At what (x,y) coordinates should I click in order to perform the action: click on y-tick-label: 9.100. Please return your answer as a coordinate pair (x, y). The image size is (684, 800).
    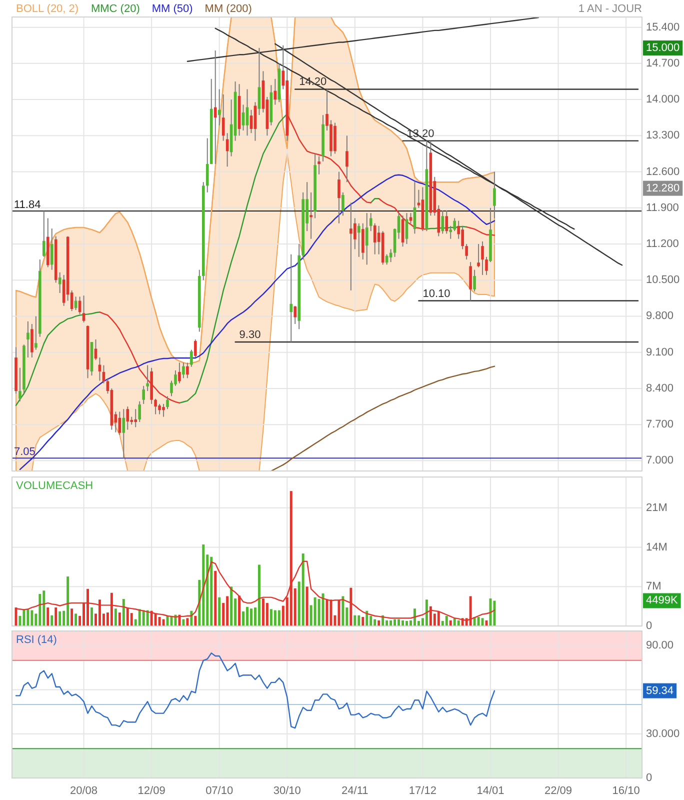
    Looking at the image, I should click on (660, 352).